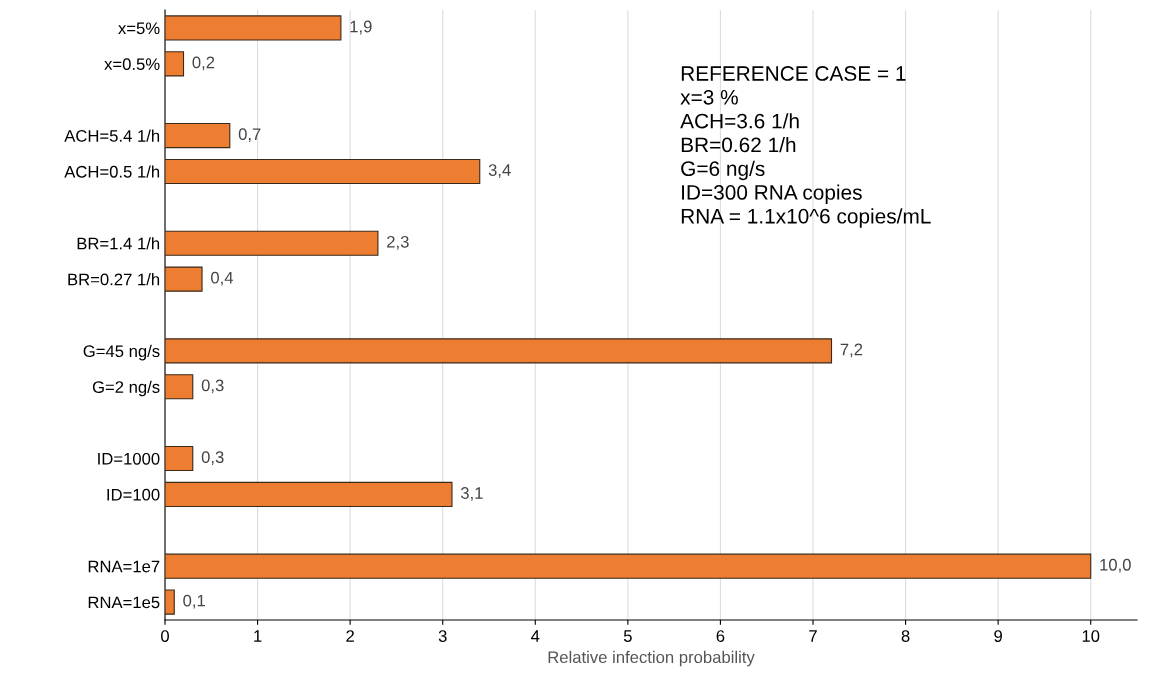 The height and width of the screenshot is (691, 1175). Describe the element at coordinates (535, 636) in the screenshot. I see `x-tick-label: 4` at that location.